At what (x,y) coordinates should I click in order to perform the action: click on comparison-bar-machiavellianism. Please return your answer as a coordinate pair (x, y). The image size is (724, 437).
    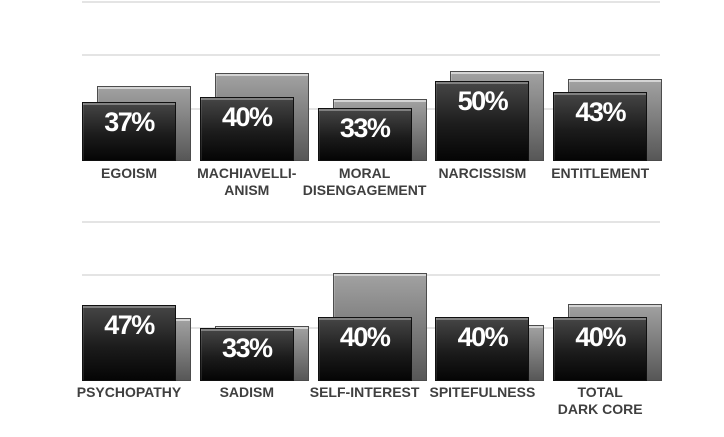
    Looking at the image, I should click on (261, 117).